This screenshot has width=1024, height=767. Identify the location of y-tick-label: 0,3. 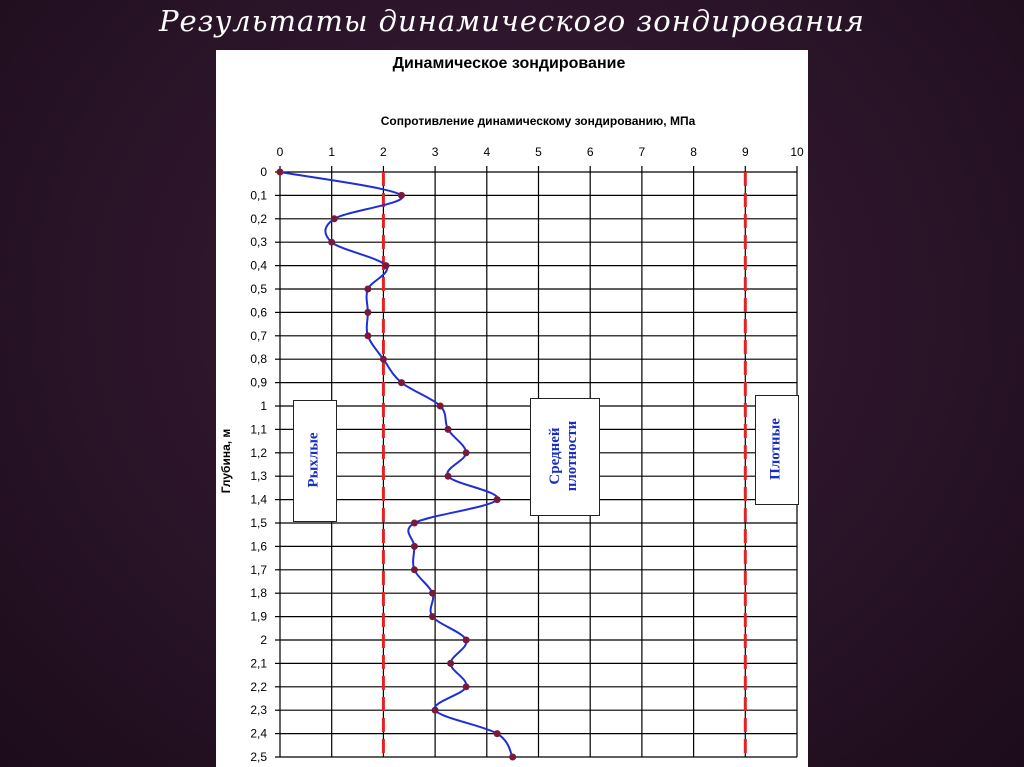
(258, 242).